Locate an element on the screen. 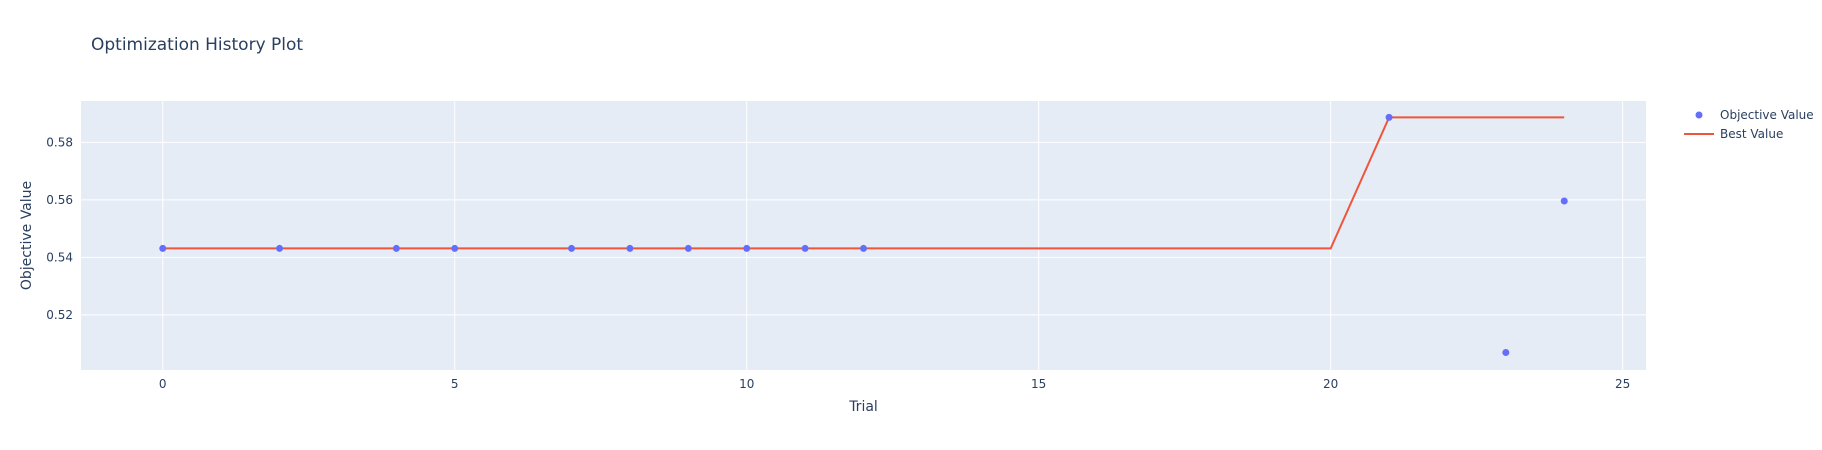 The width and height of the screenshot is (1822, 450). x-axis-title: Trial is located at coordinates (863, 407).